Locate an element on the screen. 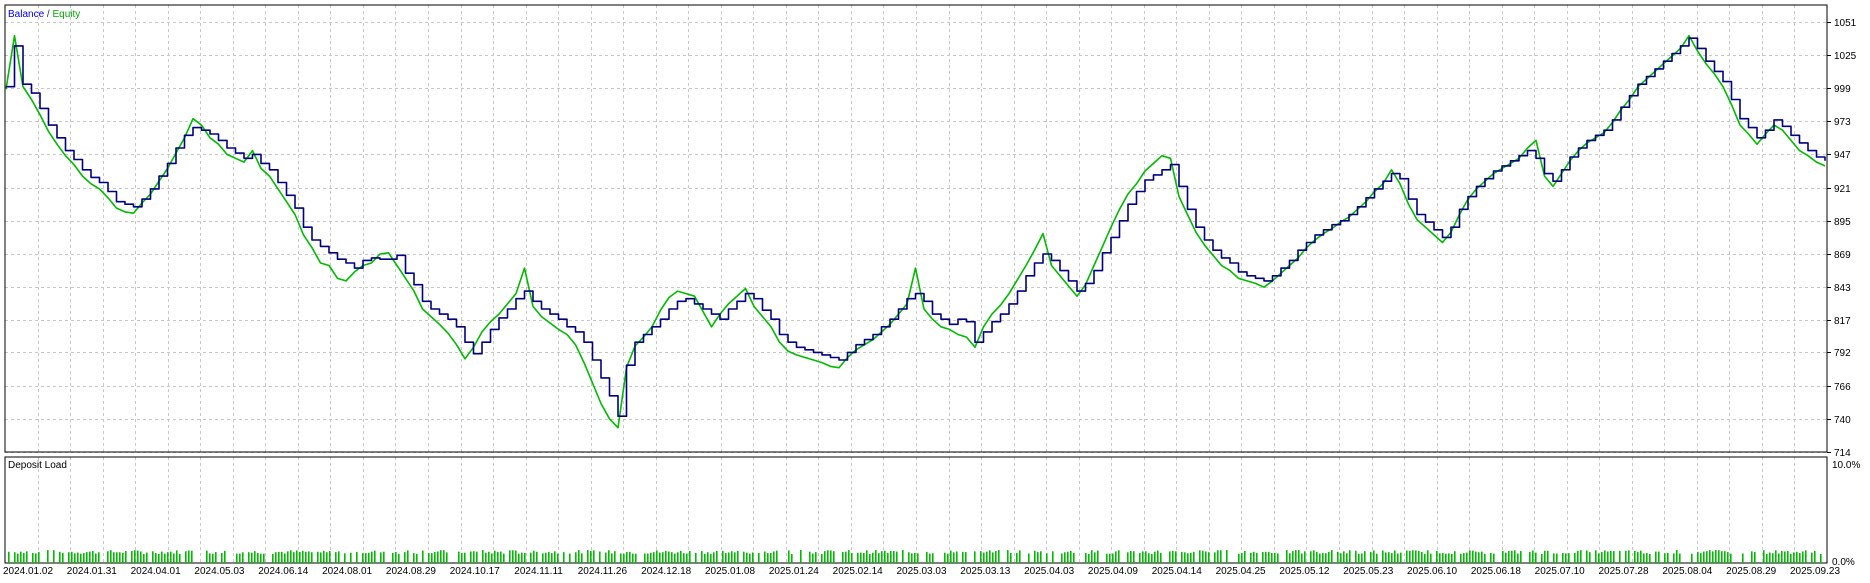 Image resolution: width=1870 pixels, height=583 pixels. y-tick-label: 843 is located at coordinates (1842, 288).